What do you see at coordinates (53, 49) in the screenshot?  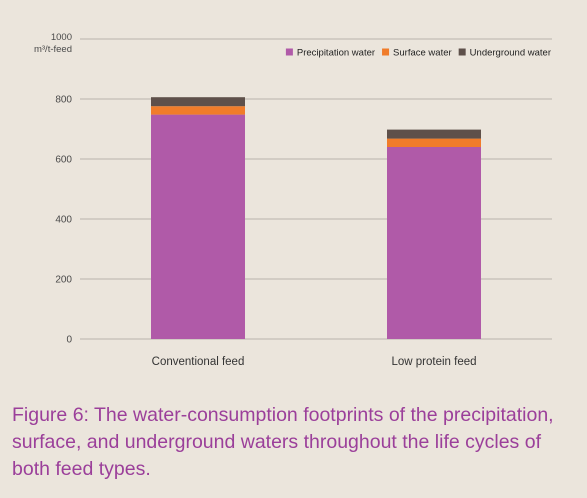 I see `y-axis-unit-label: m³/t-feed` at bounding box center [53, 49].